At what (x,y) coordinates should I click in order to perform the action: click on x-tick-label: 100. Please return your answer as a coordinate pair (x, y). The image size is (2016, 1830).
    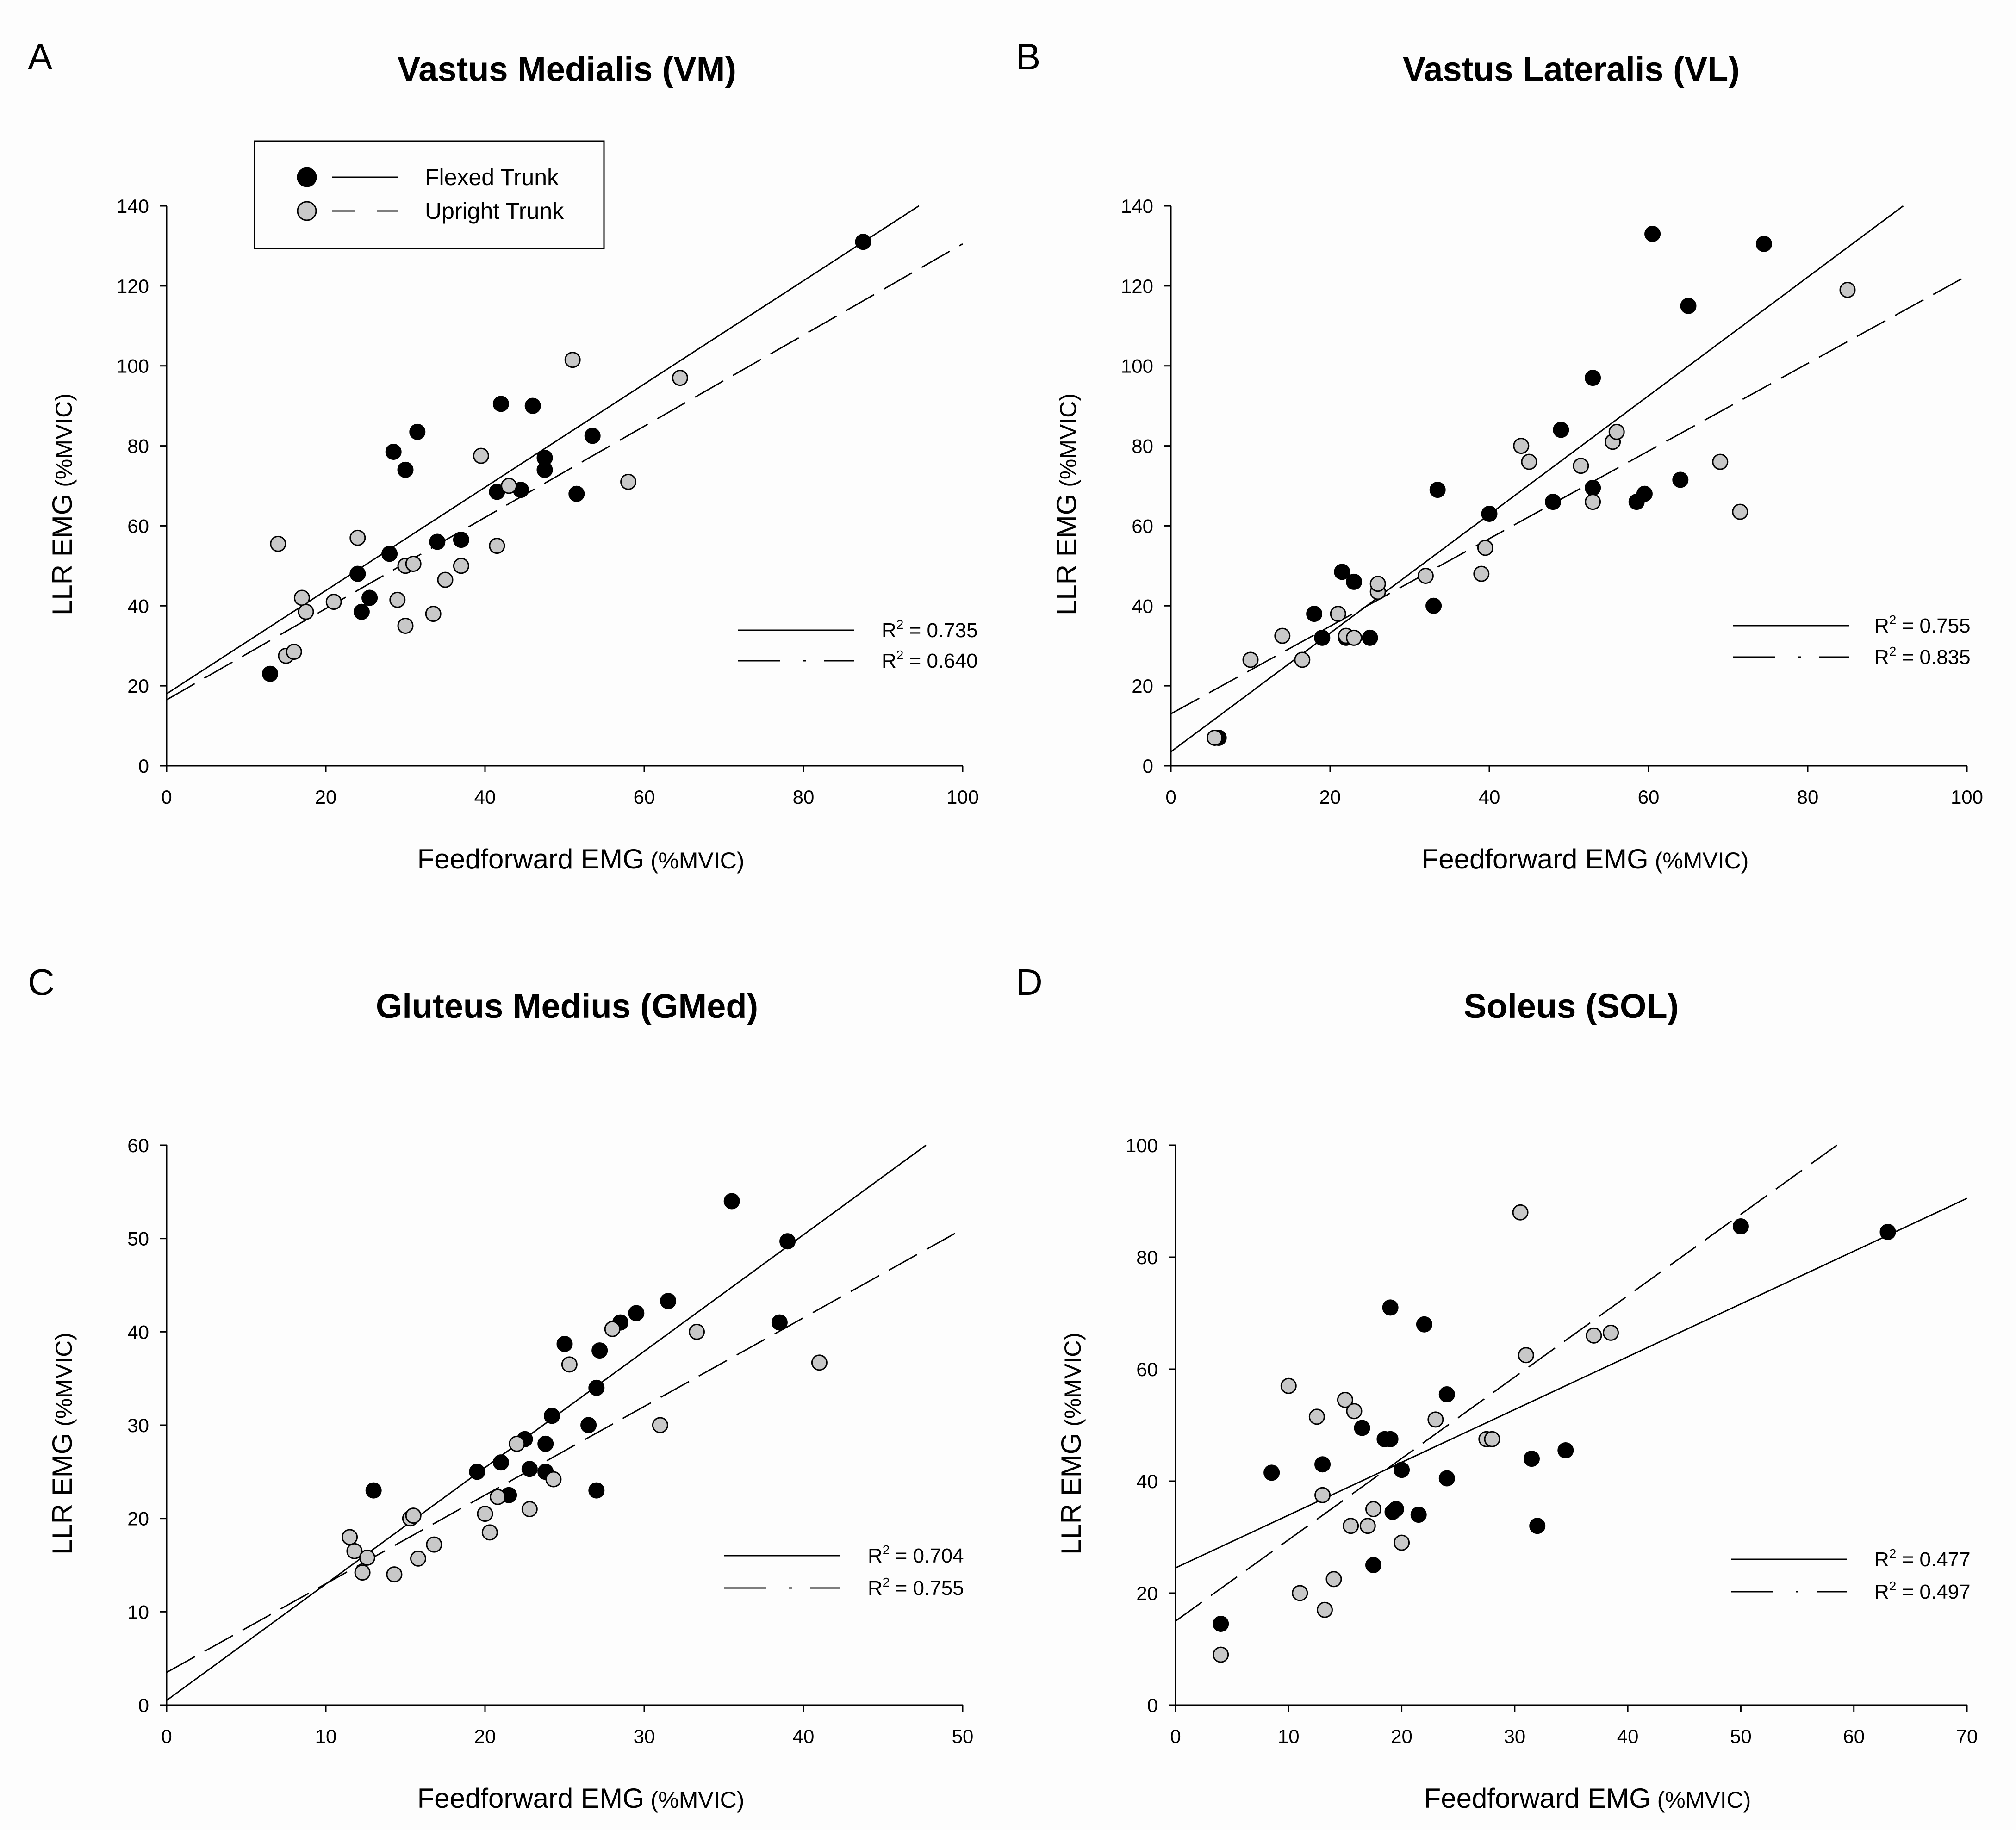
    Looking at the image, I should click on (962, 797).